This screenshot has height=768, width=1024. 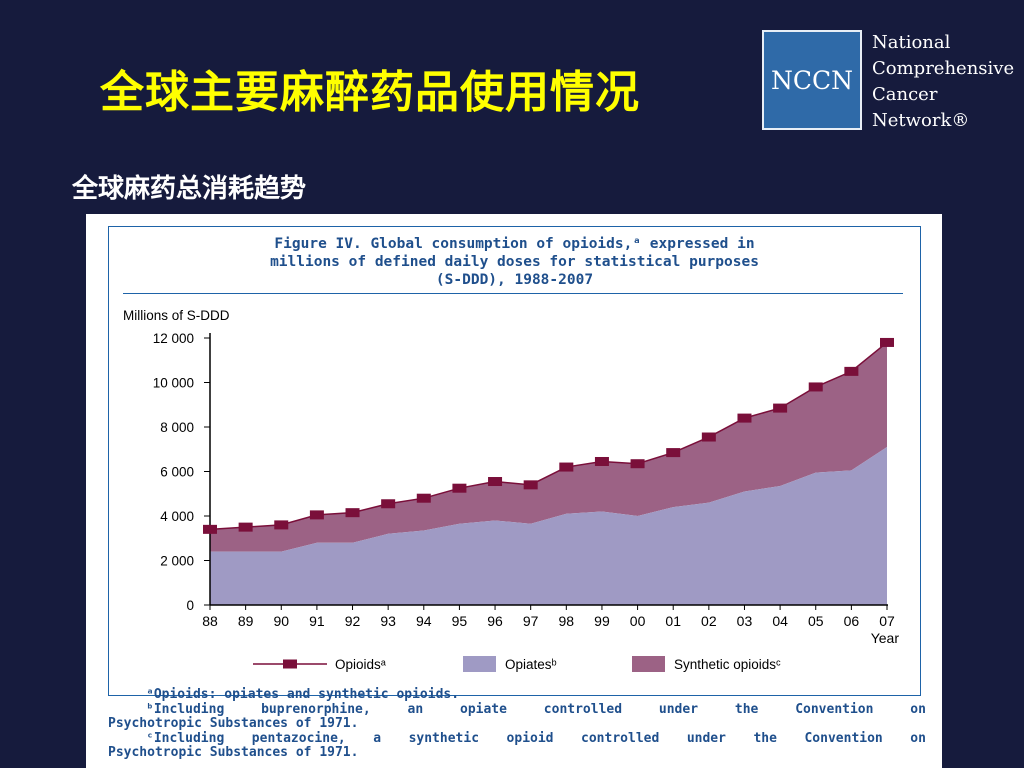 I want to click on x-tick-label: 89, so click(x=246, y=621).